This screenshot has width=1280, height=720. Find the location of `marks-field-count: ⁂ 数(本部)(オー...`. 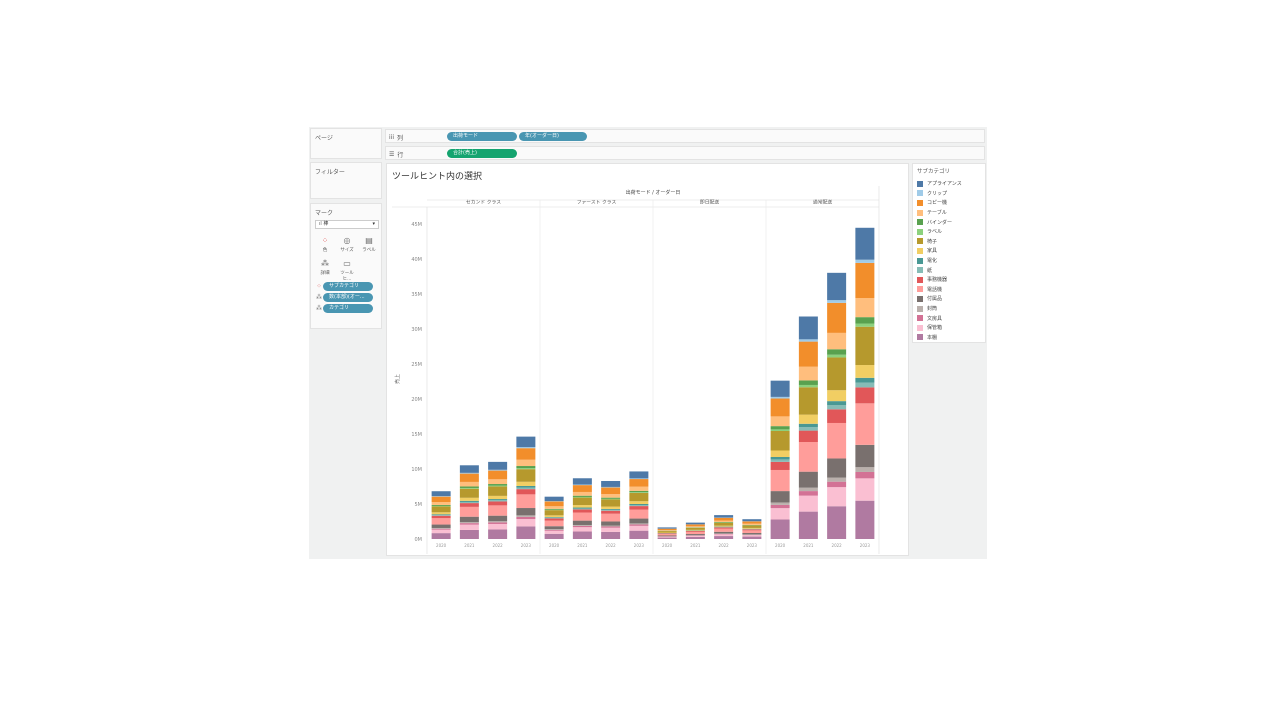

marks-field-count: ⁂ 数(本部)(オー... is located at coordinates (344, 297).